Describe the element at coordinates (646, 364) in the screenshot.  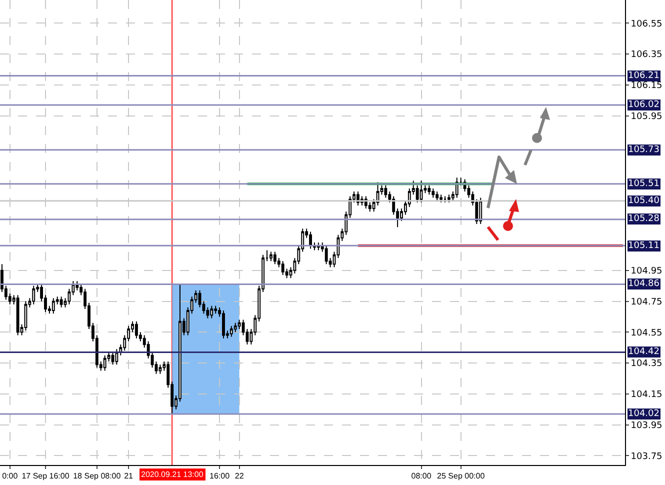
I see `y-tick-label: 104.35` at that location.